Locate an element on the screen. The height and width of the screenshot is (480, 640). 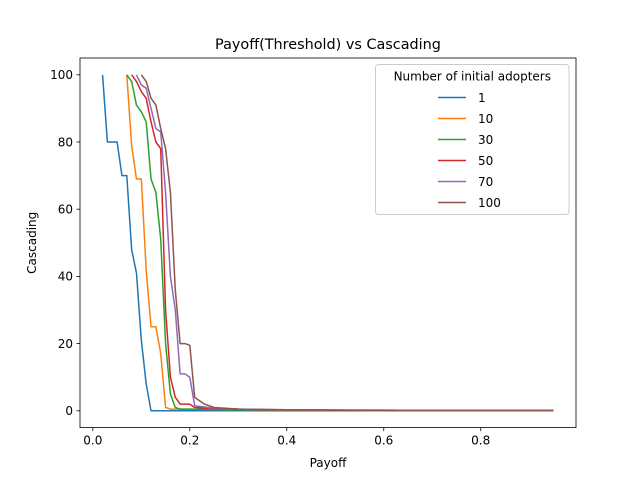
legend-label-50: 50 is located at coordinates (485, 161).